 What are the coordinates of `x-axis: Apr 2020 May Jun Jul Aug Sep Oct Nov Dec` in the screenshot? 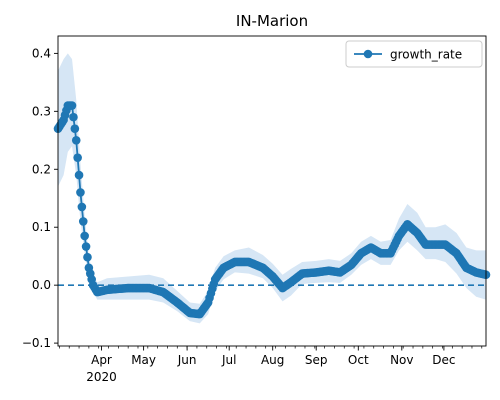 It's located at (271, 365).